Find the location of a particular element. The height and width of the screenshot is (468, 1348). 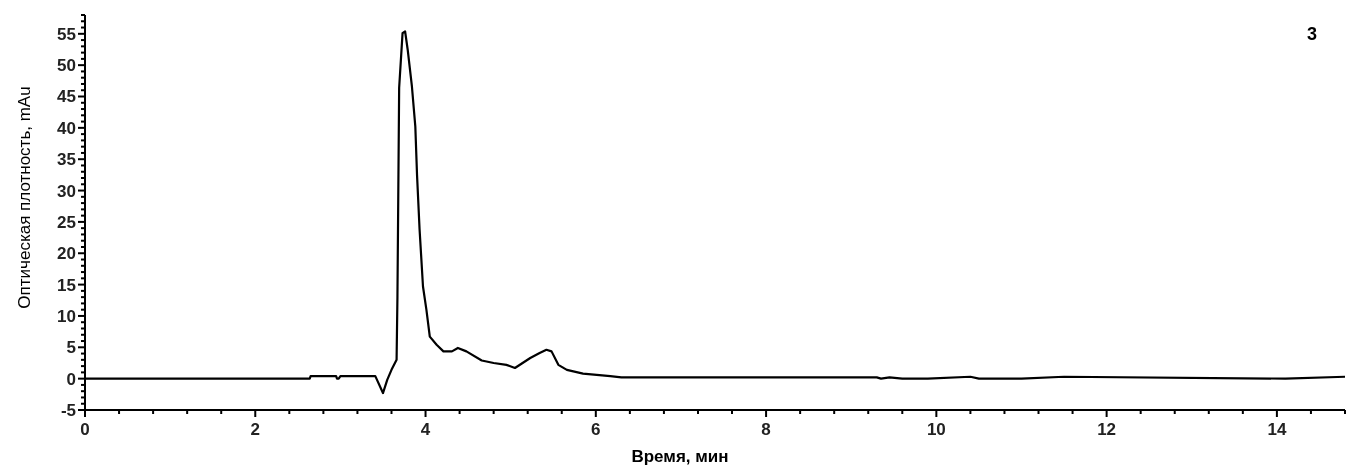

x-tick-label: 14 is located at coordinates (1277, 429).